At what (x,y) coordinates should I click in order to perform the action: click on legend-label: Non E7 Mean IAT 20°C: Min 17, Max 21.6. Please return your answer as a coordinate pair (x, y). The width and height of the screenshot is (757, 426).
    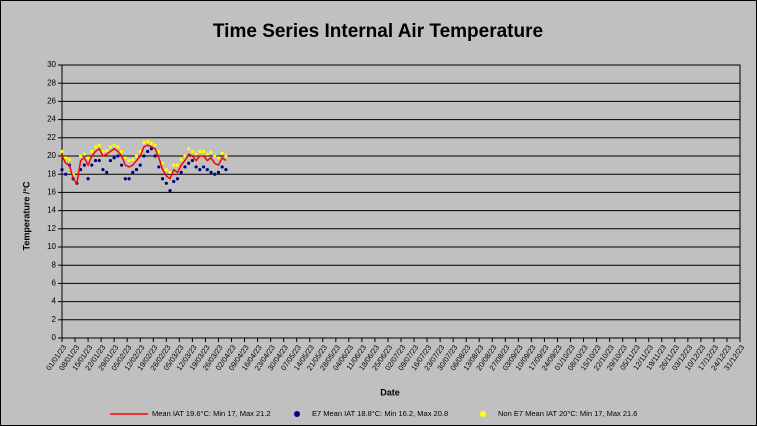
    Looking at the image, I should click on (567, 413).